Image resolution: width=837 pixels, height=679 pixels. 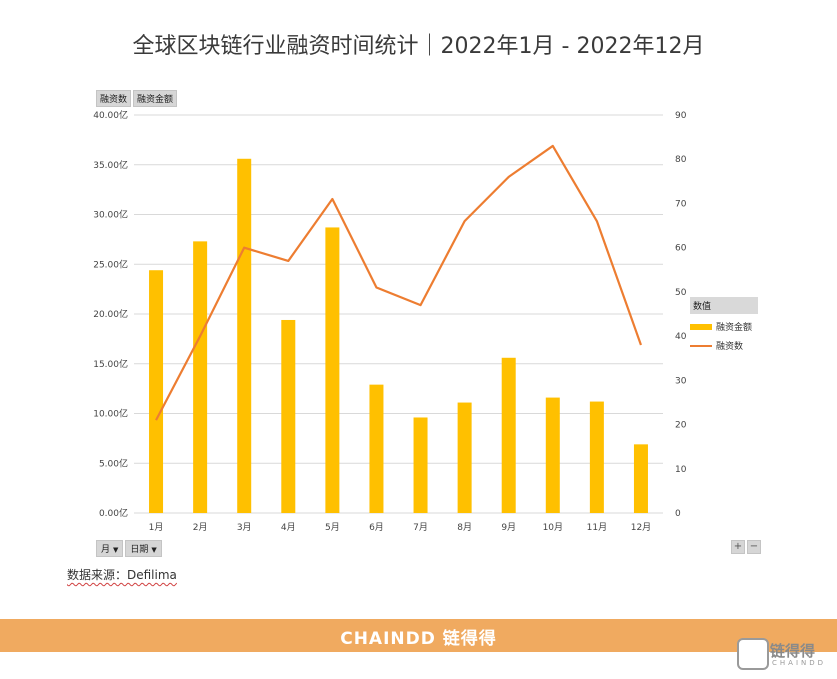 What do you see at coordinates (418, 639) in the screenshot?
I see `footer-logo: CHAINDD 链得得` at bounding box center [418, 639].